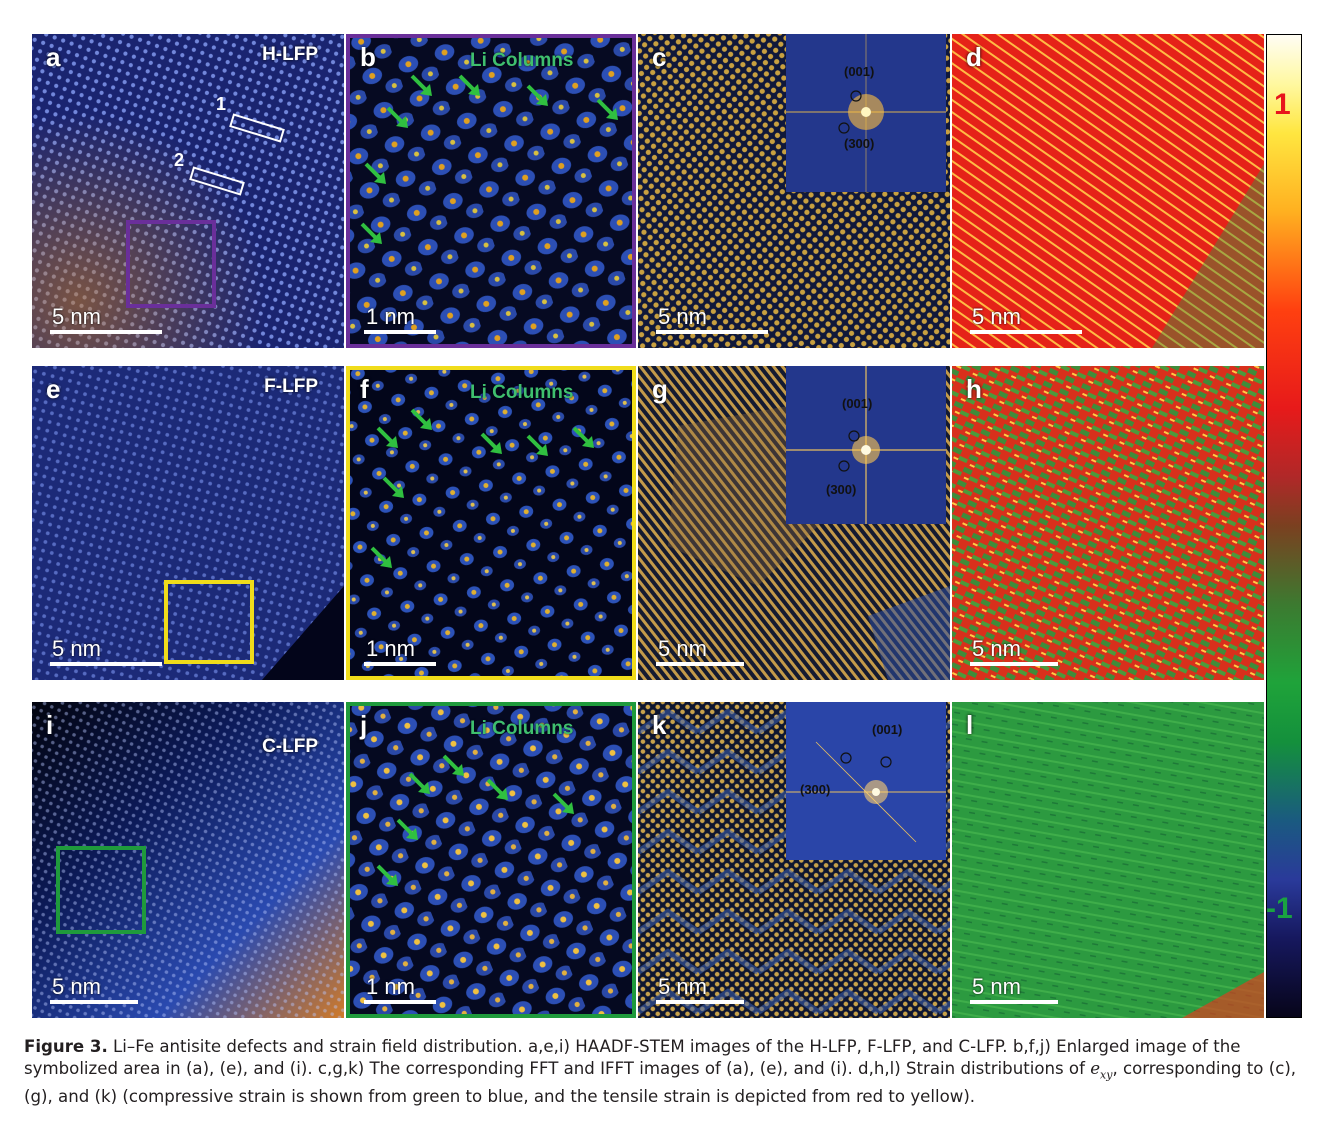  I want to click on panel-label-e: e, so click(53, 389).